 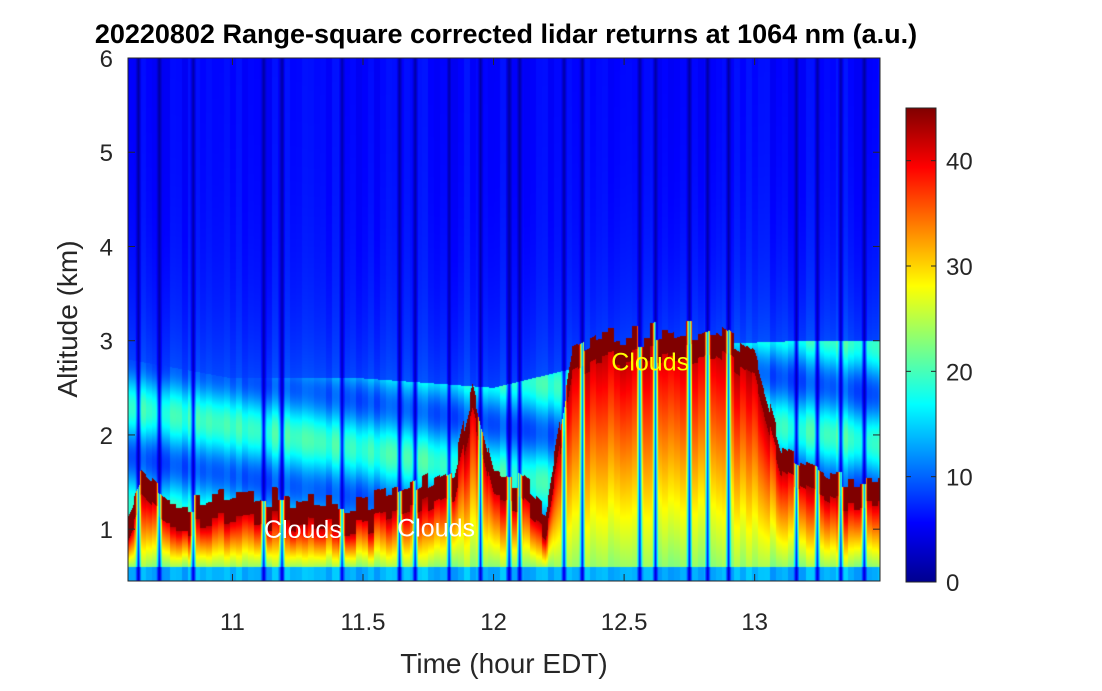 I want to click on y-tick-label: 4, so click(x=106, y=247).